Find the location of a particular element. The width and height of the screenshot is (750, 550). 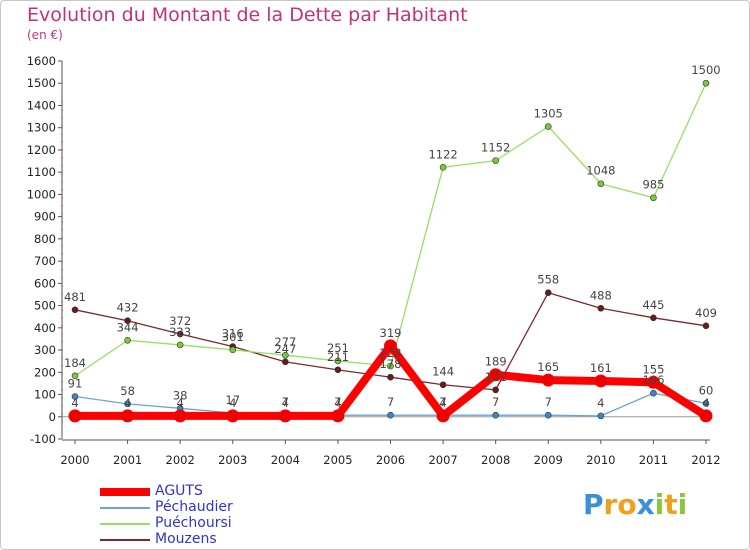

data-label: 38 is located at coordinates (180, 395).